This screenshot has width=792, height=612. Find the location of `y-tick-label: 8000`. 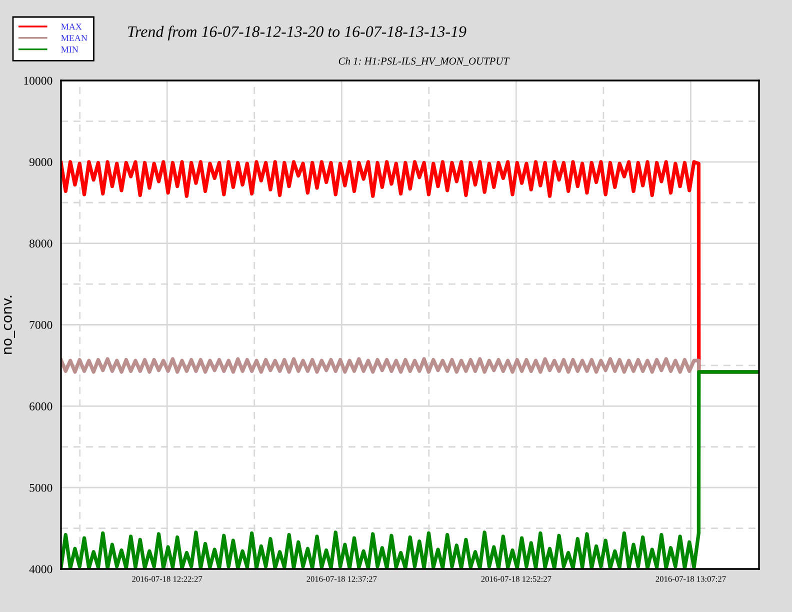

y-tick-label: 8000 is located at coordinates (41, 244).